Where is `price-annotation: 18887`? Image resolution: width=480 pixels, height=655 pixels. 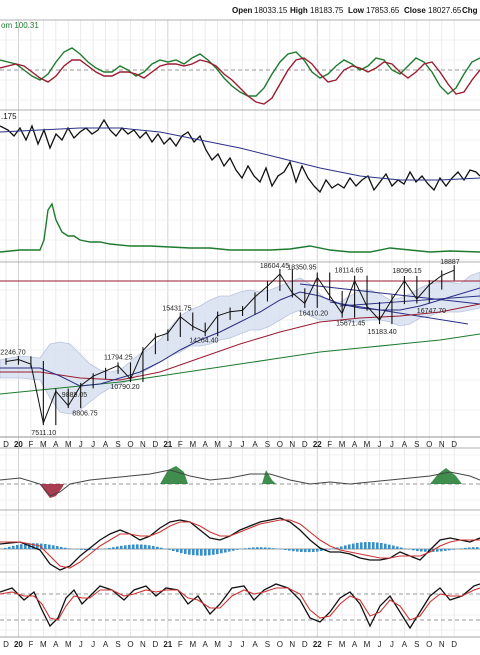
price-annotation: 18887 is located at coordinates (450, 262).